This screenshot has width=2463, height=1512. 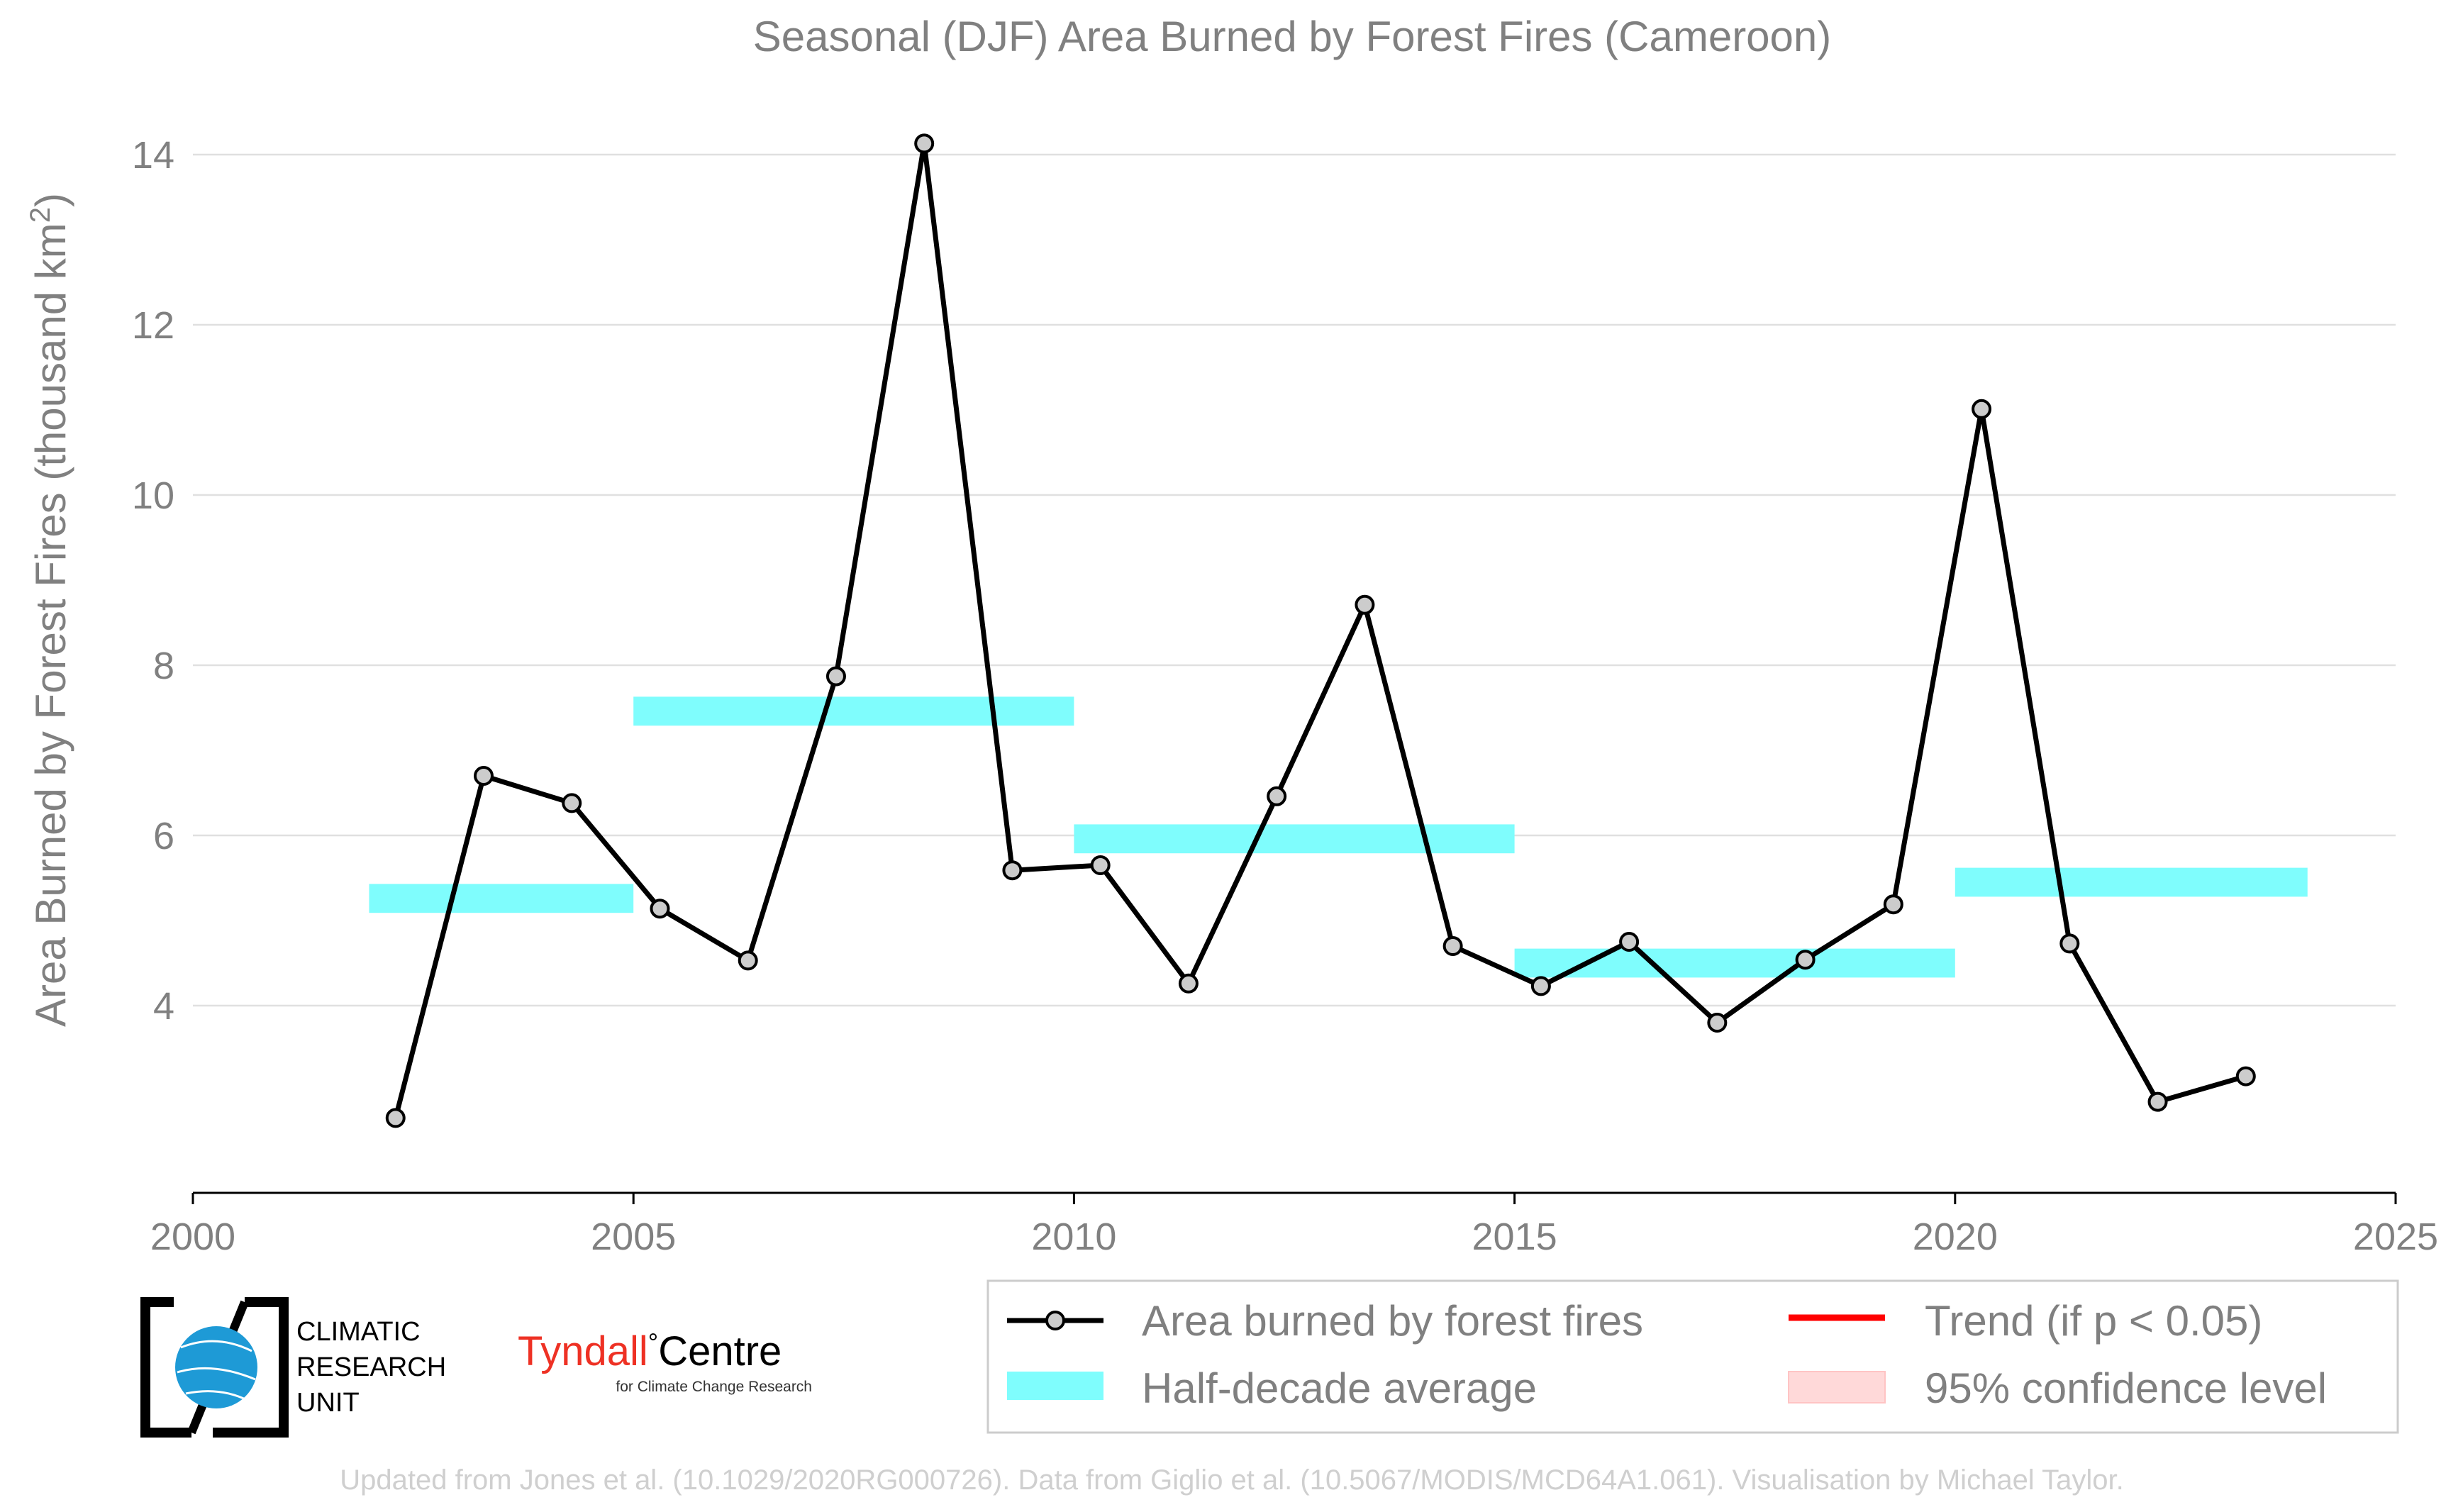 I want to click on x-tick-label-2005: 2005, so click(x=633, y=1237).